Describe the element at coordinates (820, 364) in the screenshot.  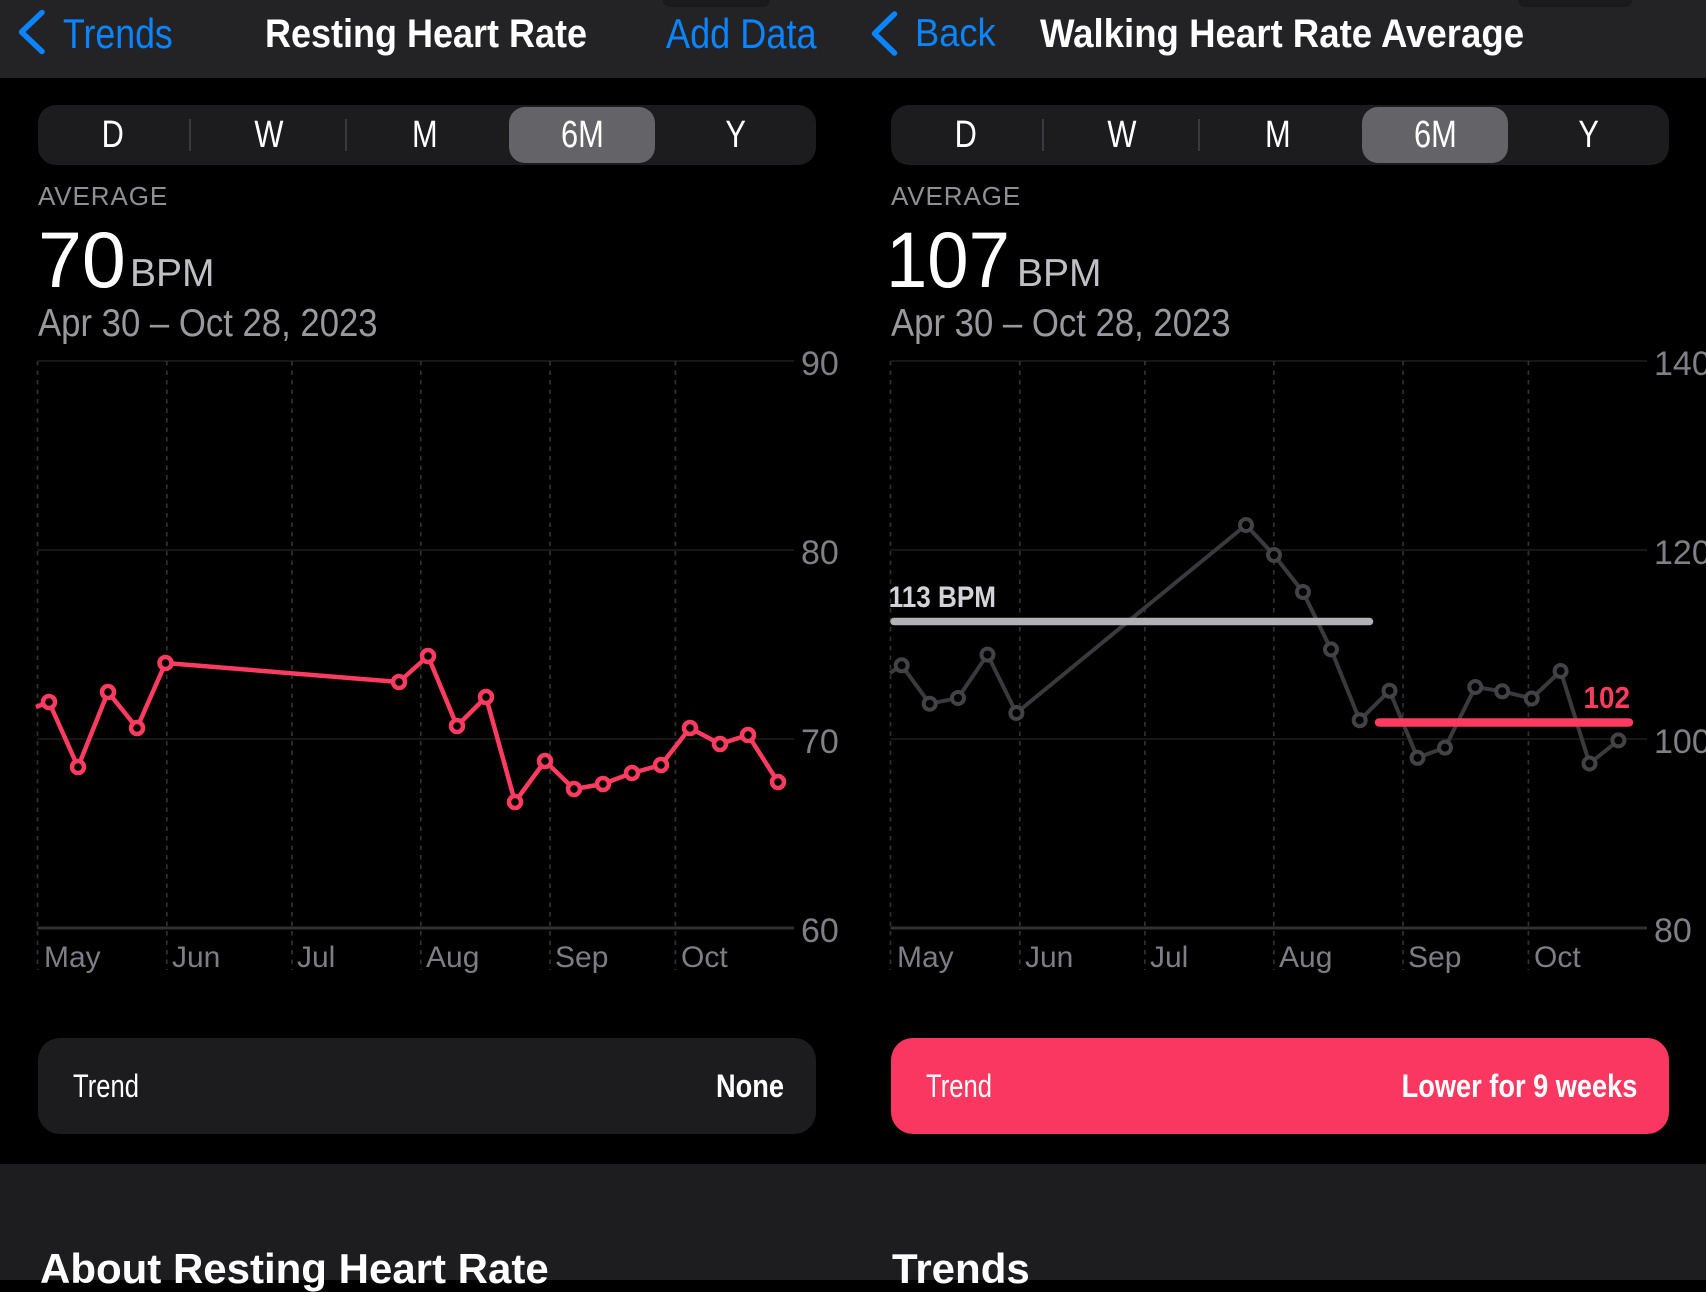
I see `svg-text: 90` at that location.